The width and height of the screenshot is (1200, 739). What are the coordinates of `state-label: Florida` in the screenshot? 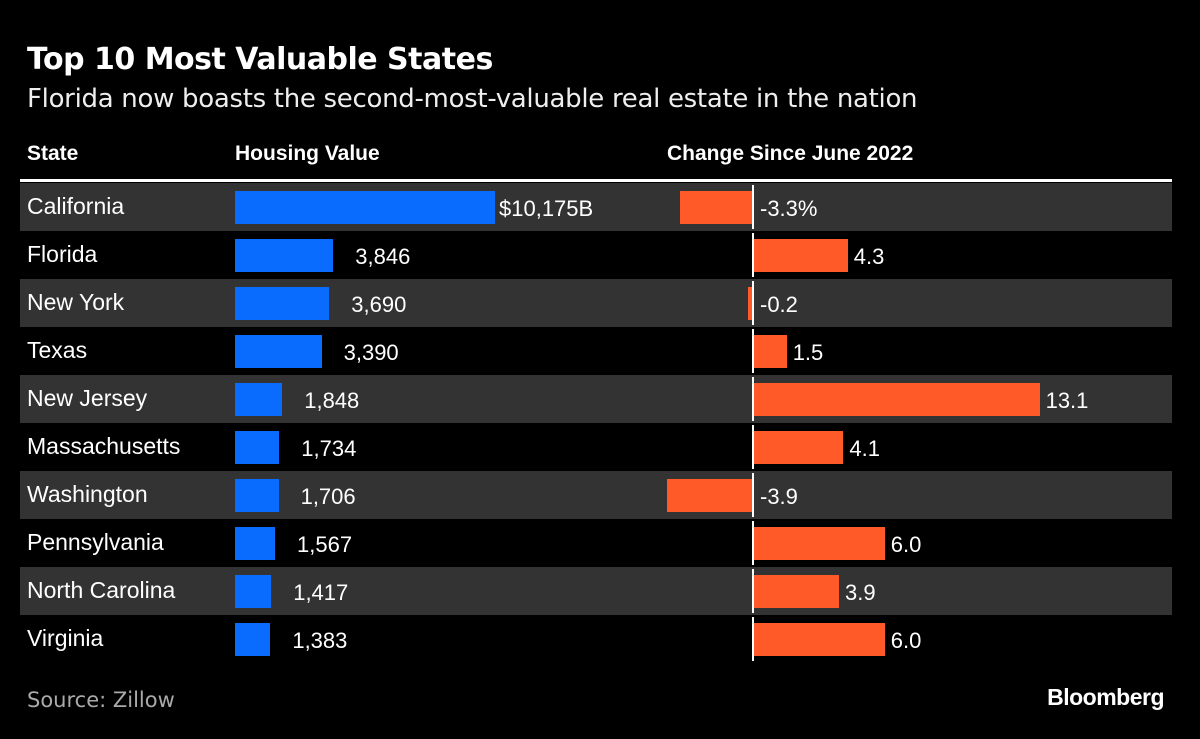 It's located at (62, 254).